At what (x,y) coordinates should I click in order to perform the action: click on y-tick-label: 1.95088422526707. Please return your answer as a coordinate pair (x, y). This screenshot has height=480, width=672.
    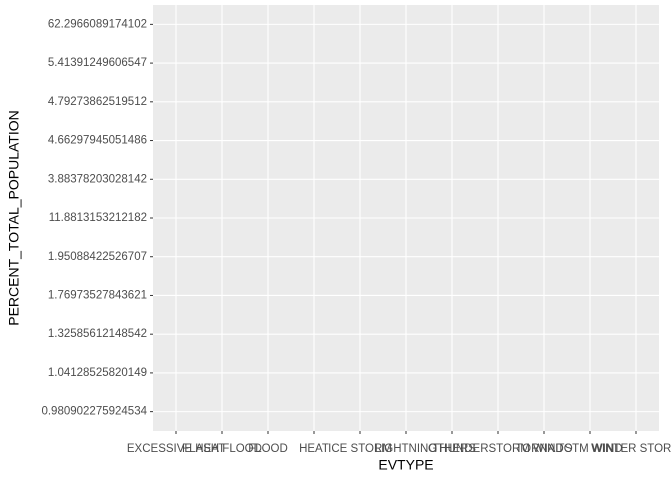
    Looking at the image, I should click on (97, 257).